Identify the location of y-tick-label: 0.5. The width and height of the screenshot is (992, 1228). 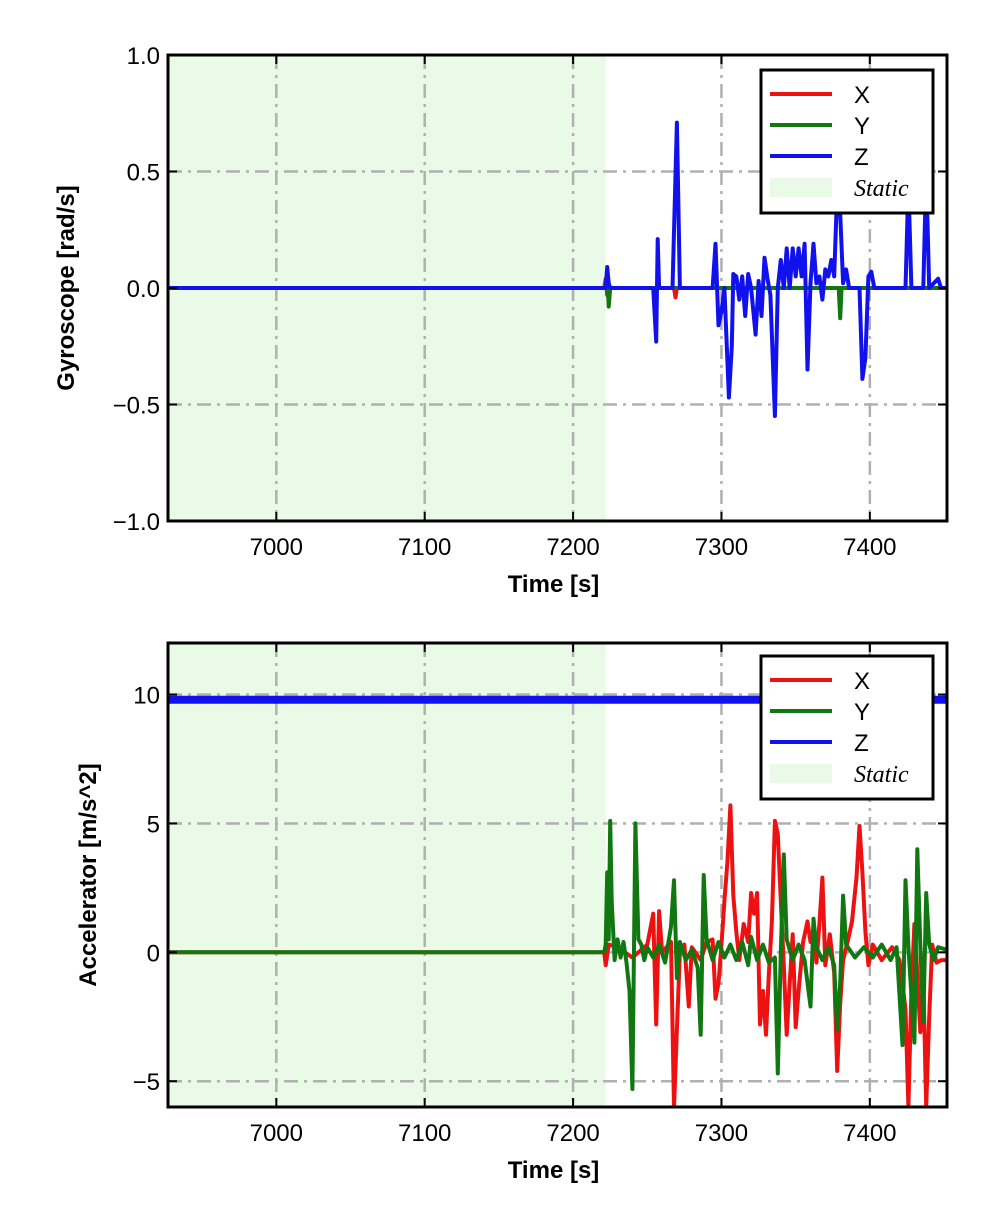
(143, 173).